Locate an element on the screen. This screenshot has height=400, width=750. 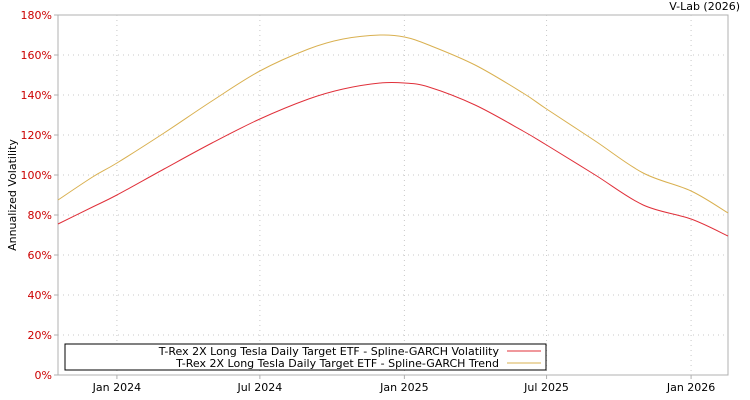
y-tick-label: 60% is located at coordinates (40, 255).